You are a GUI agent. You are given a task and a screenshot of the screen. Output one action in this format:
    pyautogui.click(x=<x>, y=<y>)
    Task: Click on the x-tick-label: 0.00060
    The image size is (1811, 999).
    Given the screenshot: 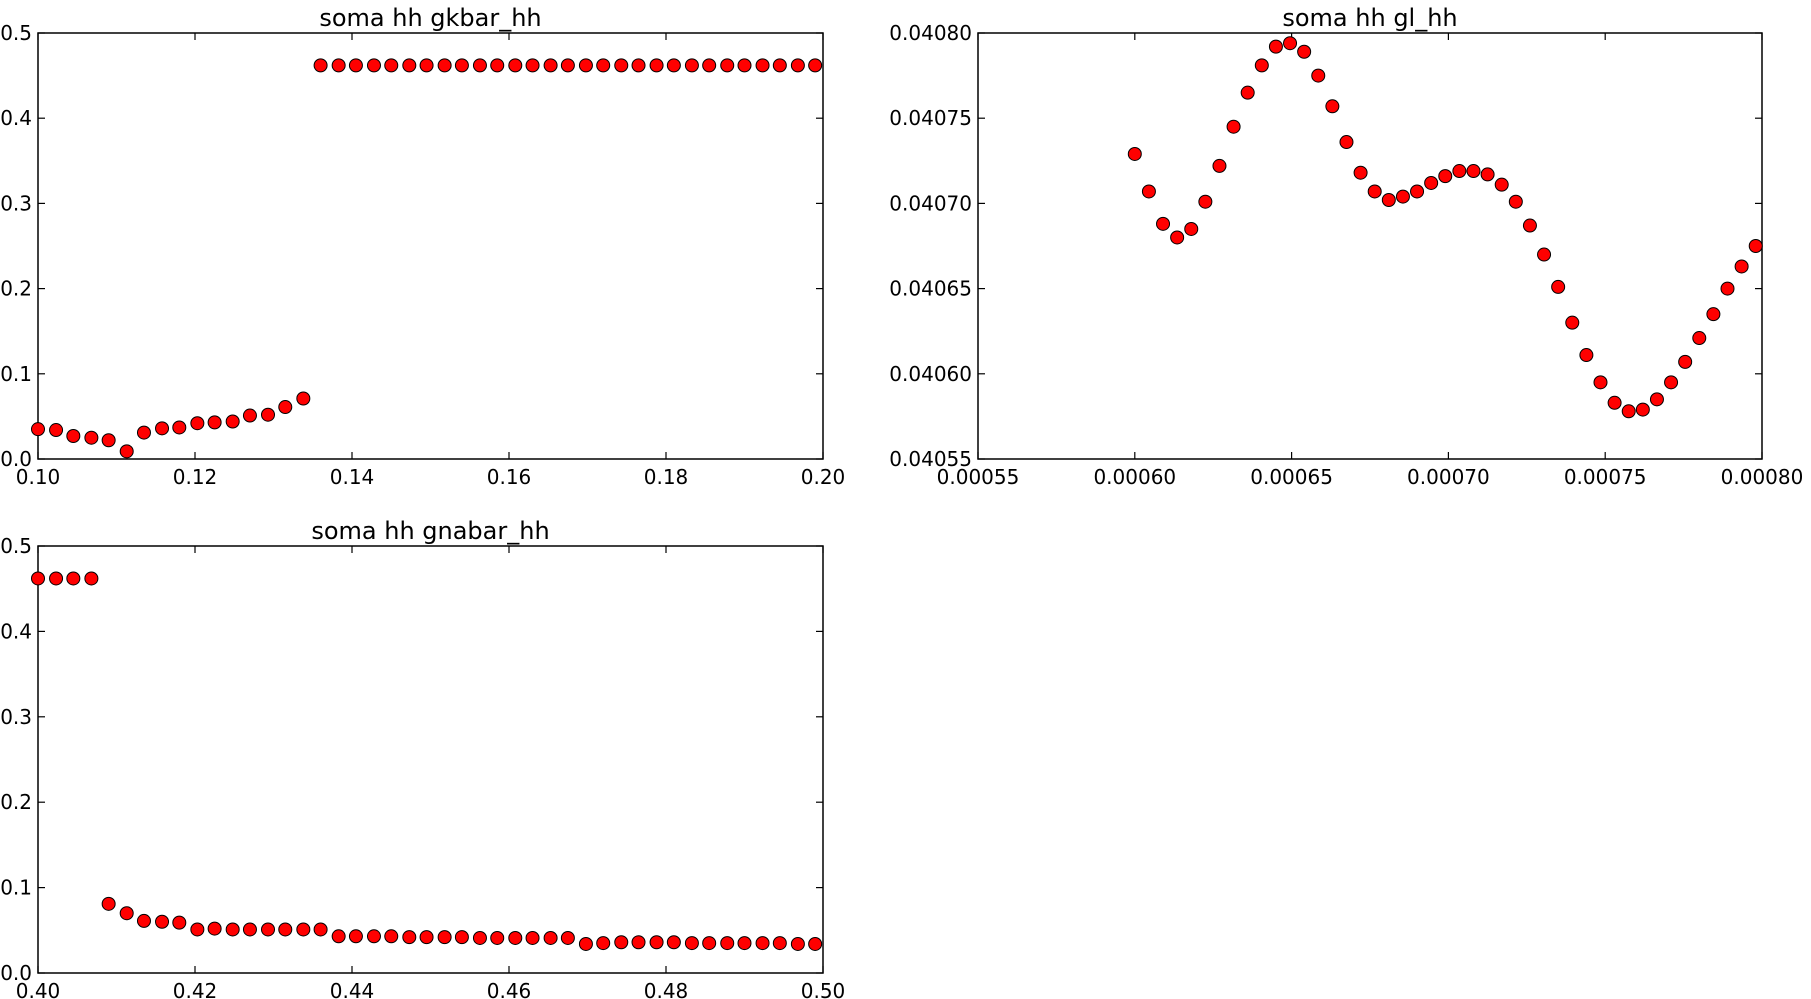 What is the action you would take?
    pyautogui.click(x=1134, y=477)
    